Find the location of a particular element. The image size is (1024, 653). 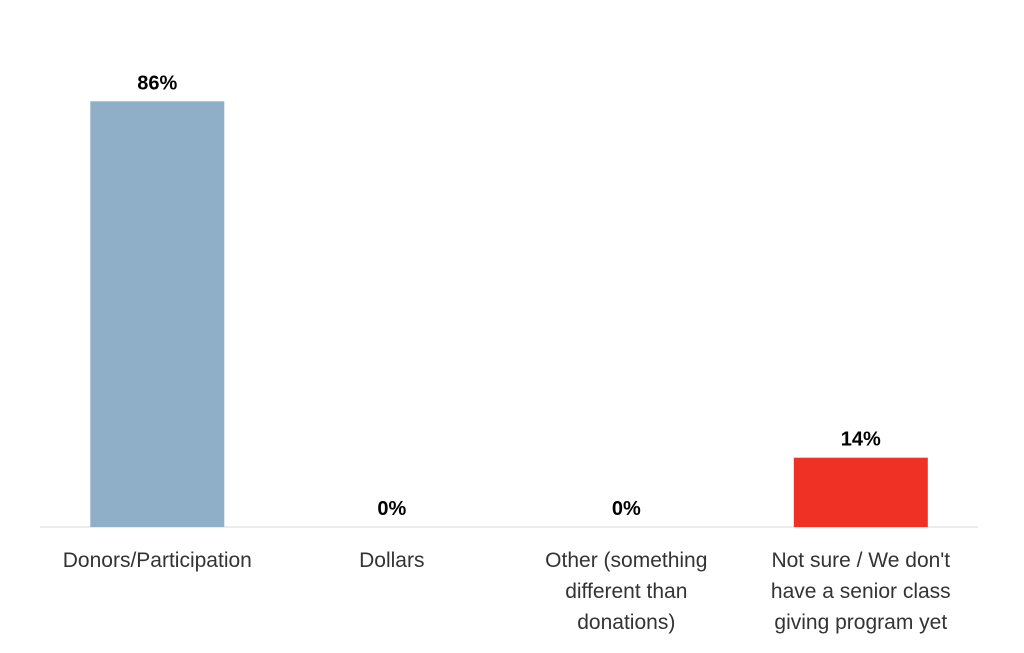

value-label-2: 0% is located at coordinates (626, 509).